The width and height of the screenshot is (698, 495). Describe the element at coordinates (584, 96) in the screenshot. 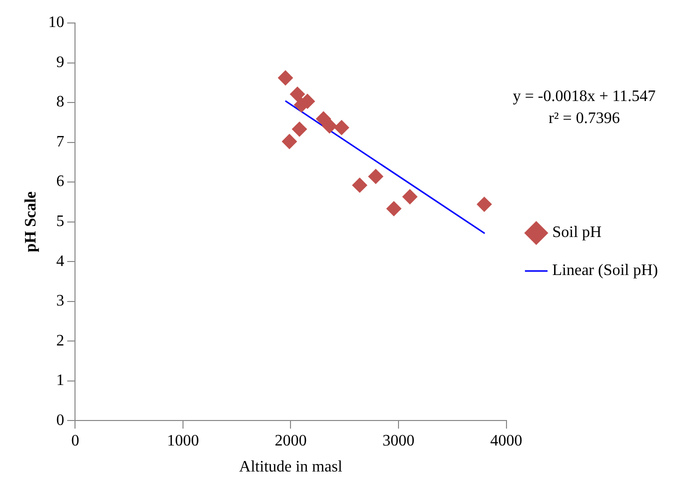

I see `text: y = -0.0018x + 11.547` at that location.